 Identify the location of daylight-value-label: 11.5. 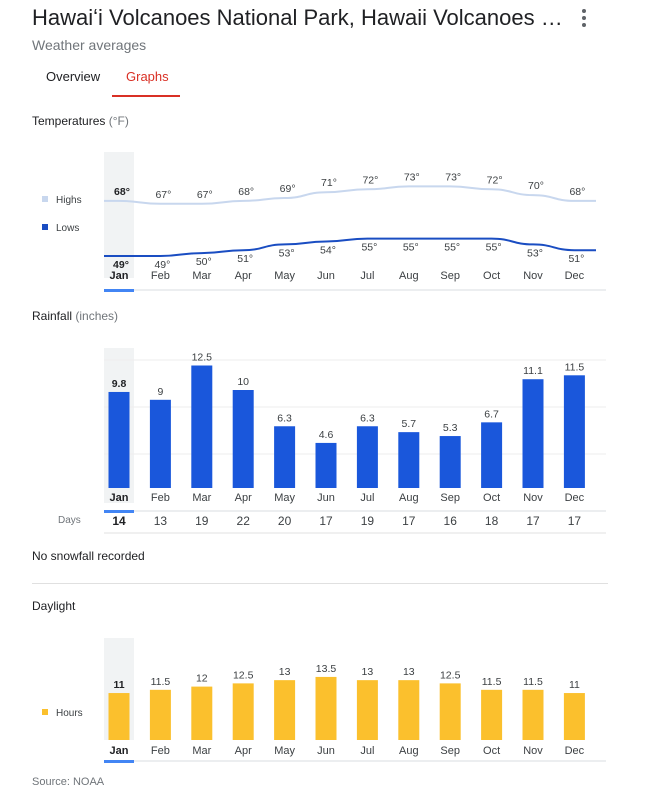
(533, 682).